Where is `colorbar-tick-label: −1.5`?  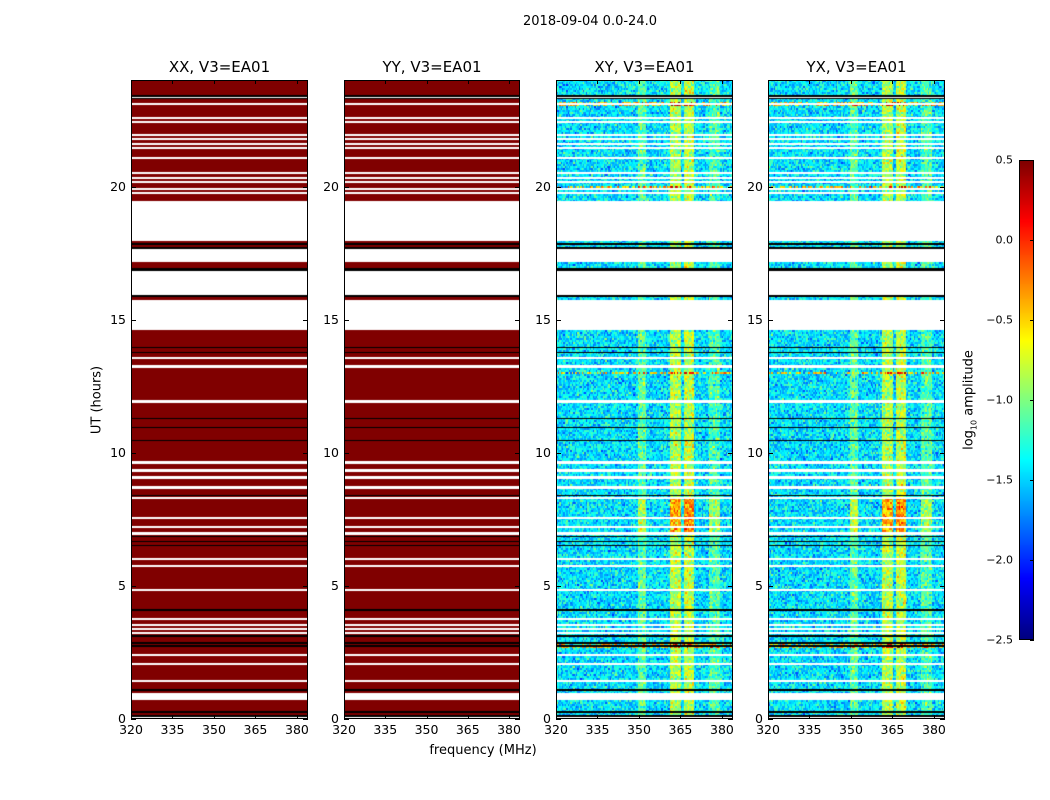
colorbar-tick-label: −1.5 is located at coordinates (999, 480).